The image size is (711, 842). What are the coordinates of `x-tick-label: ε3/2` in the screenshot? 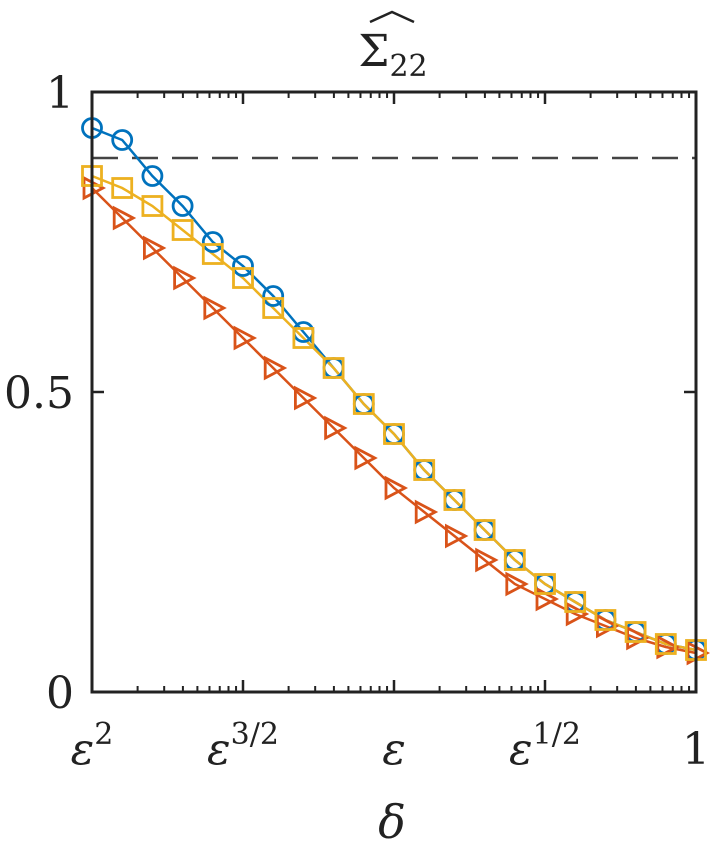 It's located at (243, 746).